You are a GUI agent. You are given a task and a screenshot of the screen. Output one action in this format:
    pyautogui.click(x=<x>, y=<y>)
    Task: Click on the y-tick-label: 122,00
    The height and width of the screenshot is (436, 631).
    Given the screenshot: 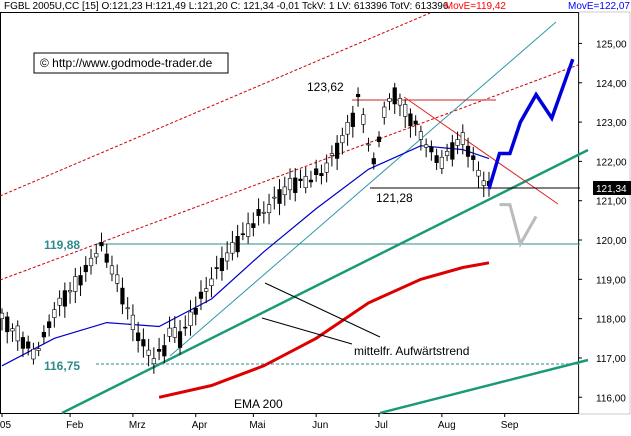 What is the action you would take?
    pyautogui.click(x=611, y=162)
    